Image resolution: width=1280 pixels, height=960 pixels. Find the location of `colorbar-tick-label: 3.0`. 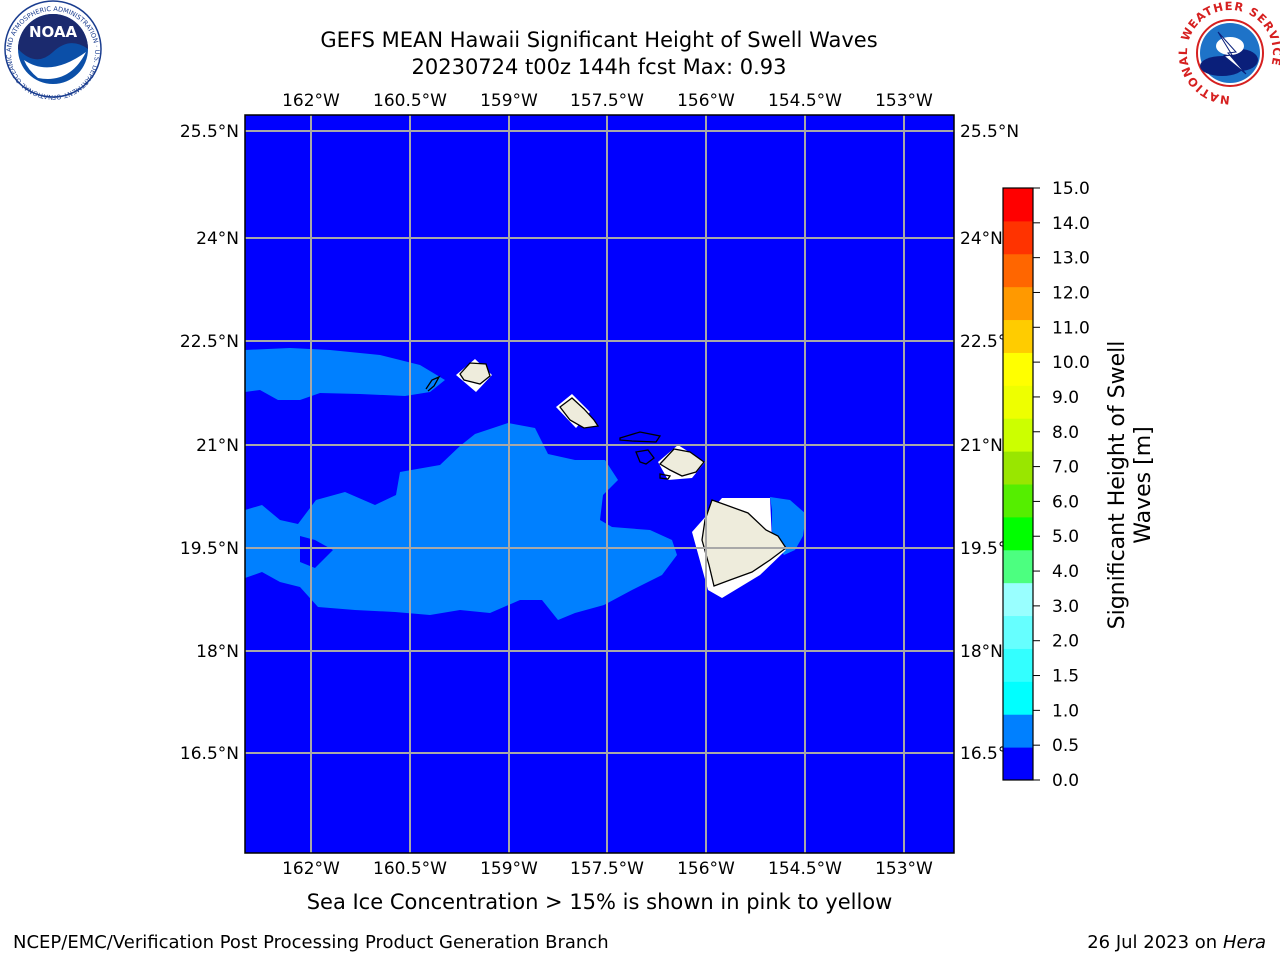

colorbar-tick-label: 3.0 is located at coordinates (1065, 607).